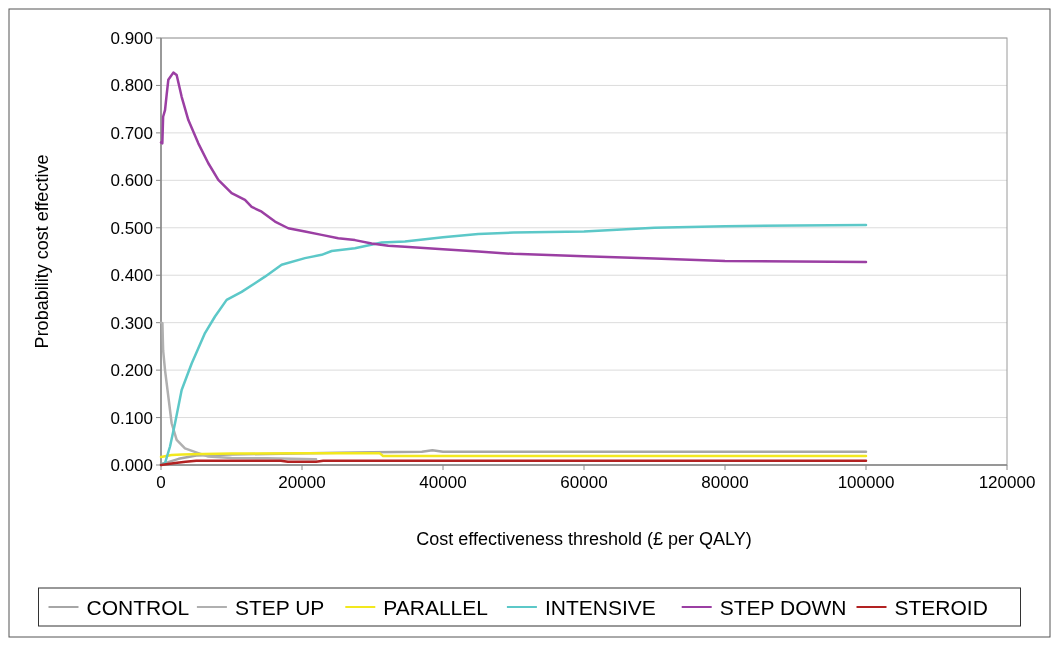 The width and height of the screenshot is (1059, 645). I want to click on legend-label: INTENSIVE, so click(600, 607).